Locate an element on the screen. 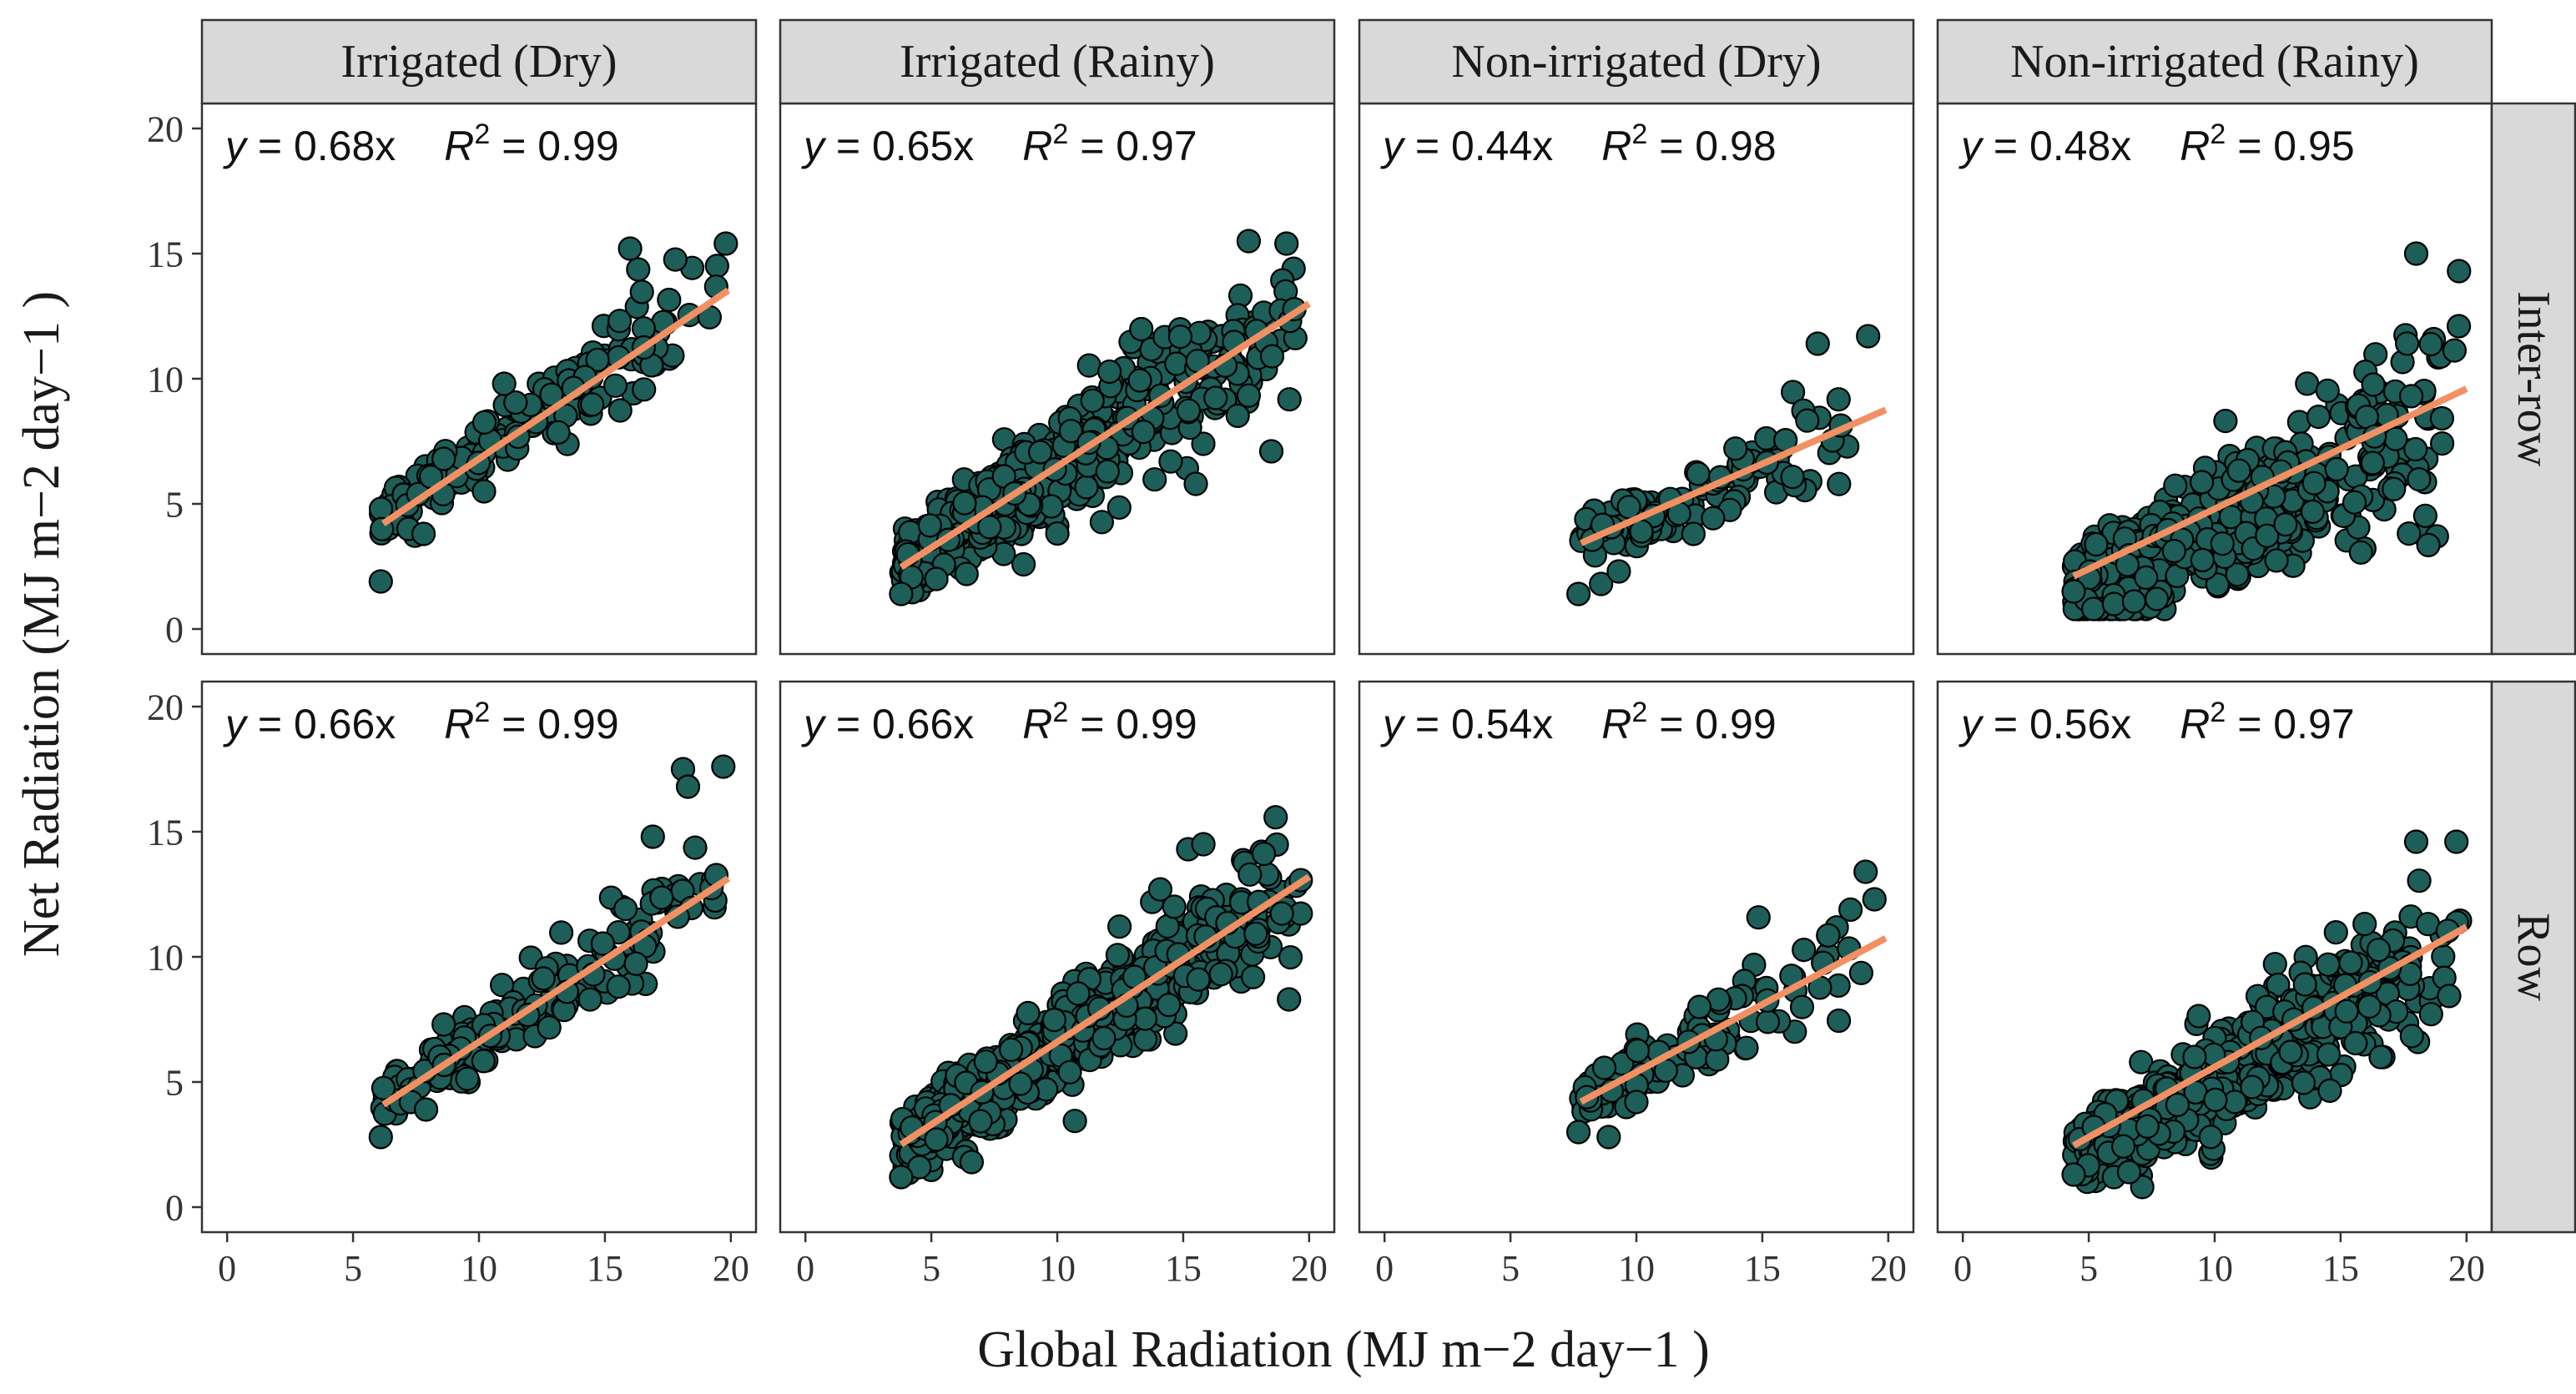 The width and height of the screenshot is (2576, 1394). y-tick-label: 10 is located at coordinates (166, 957).